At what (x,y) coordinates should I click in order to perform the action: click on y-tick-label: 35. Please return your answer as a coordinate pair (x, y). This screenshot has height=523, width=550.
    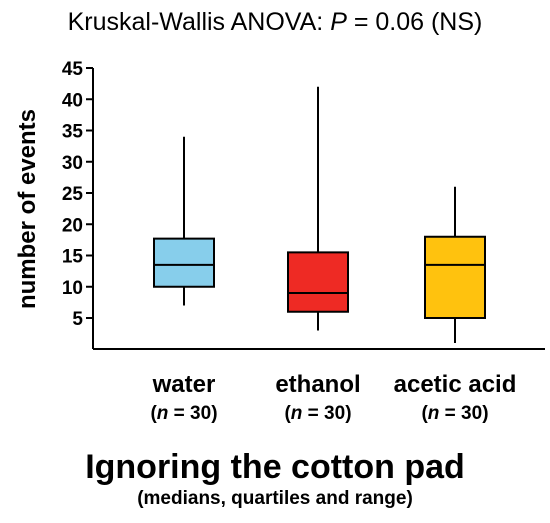
    Looking at the image, I should click on (73, 132).